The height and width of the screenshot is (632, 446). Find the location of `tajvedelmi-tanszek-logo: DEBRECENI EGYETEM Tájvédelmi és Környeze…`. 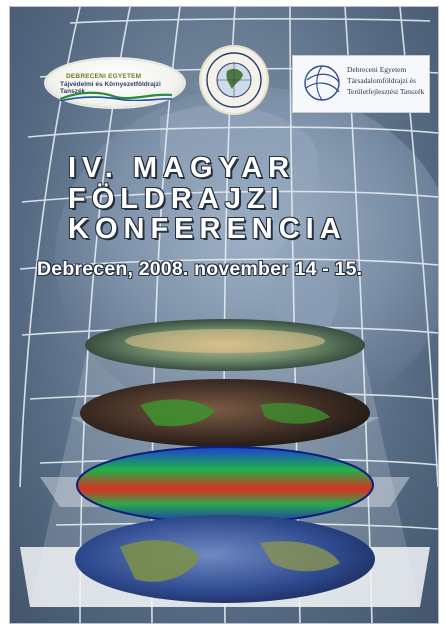

tajvedelmi-tanszek-logo: DEBRECENI EGYETEM Tájvédelmi és Környeze… is located at coordinates (115, 83).